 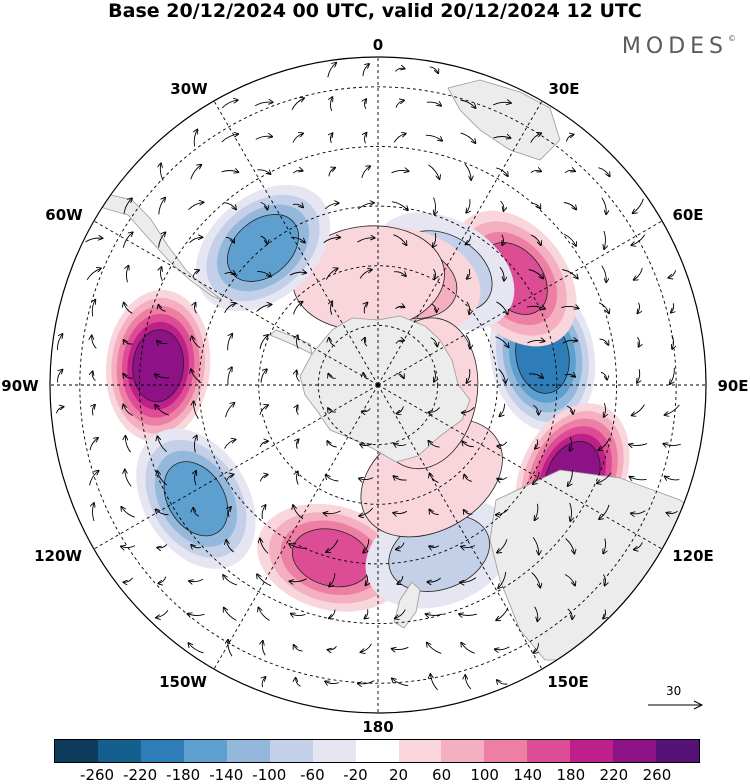 What do you see at coordinates (597, 565) in the screenshot?
I see `australia` at bounding box center [597, 565].